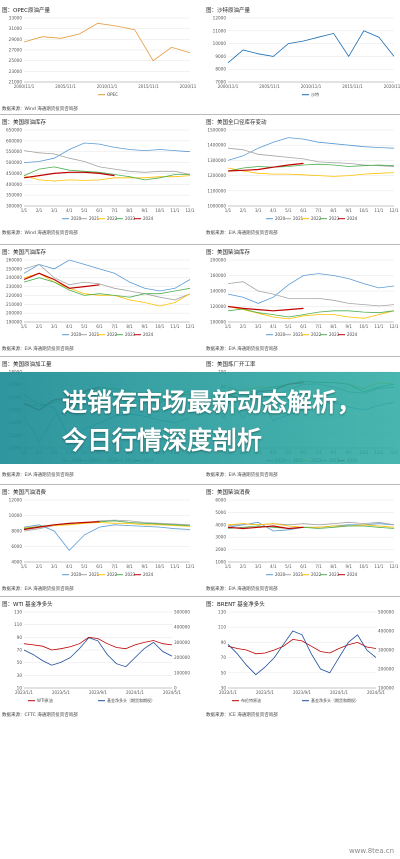 This screenshot has width=400, height=859. Describe the element at coordinates (218, 322) in the screenshot. I see `y-tick-label: 100000` at that location.